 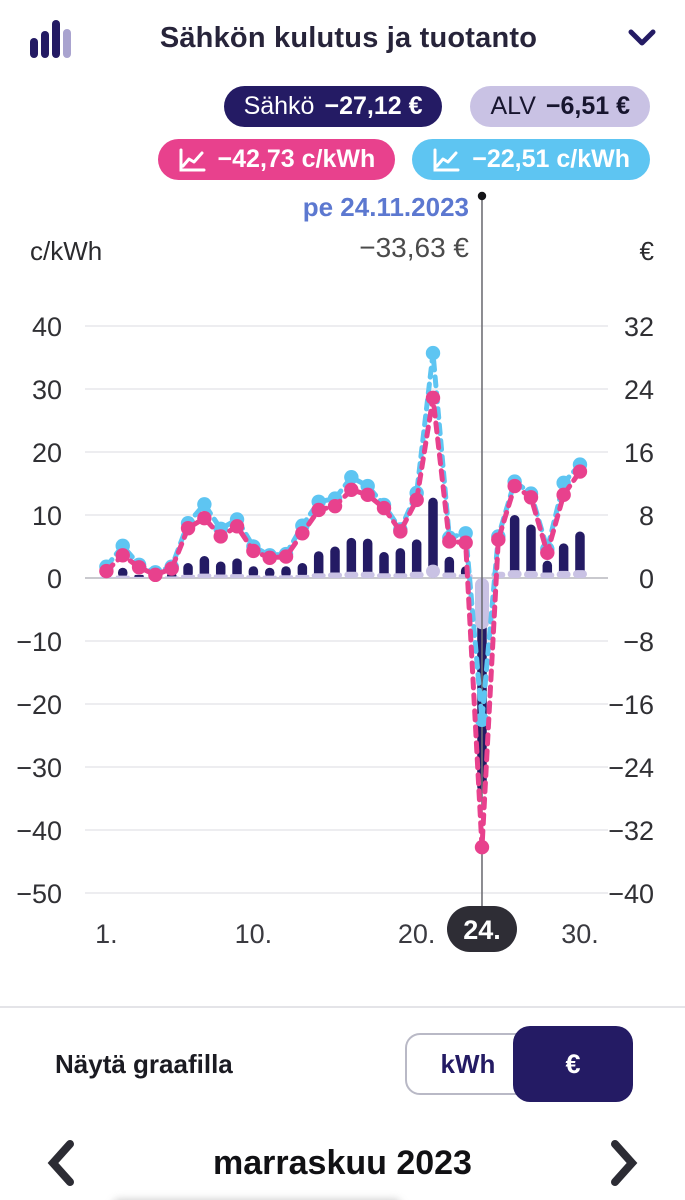 I want to click on chart-card-header: Sähkön kulutus ja tuotanto, so click(x=342, y=31).